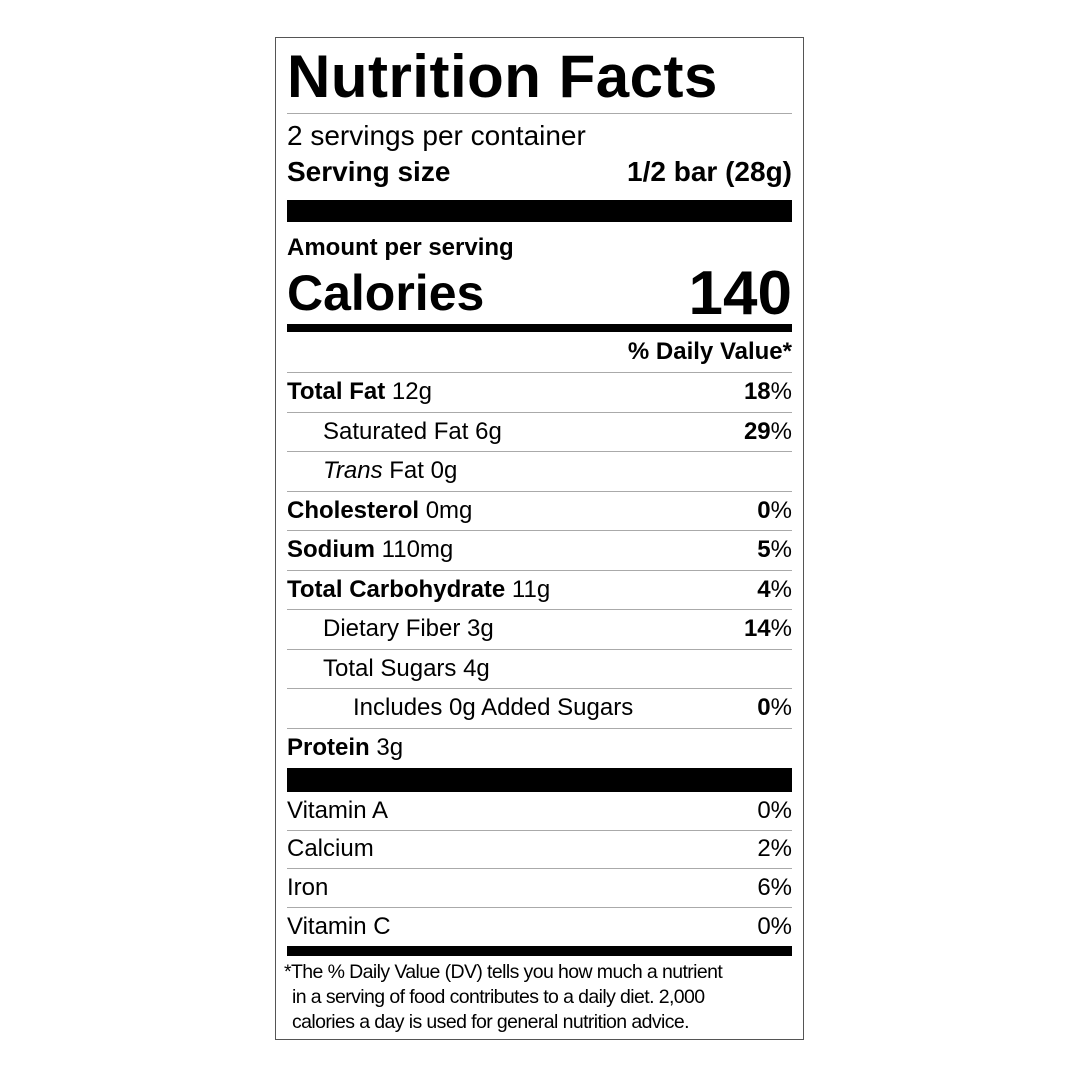 The image size is (1080, 1080). What do you see at coordinates (539, 432) in the screenshot?
I see `nutrient-row: Saturated Fat 6g 29%` at bounding box center [539, 432].